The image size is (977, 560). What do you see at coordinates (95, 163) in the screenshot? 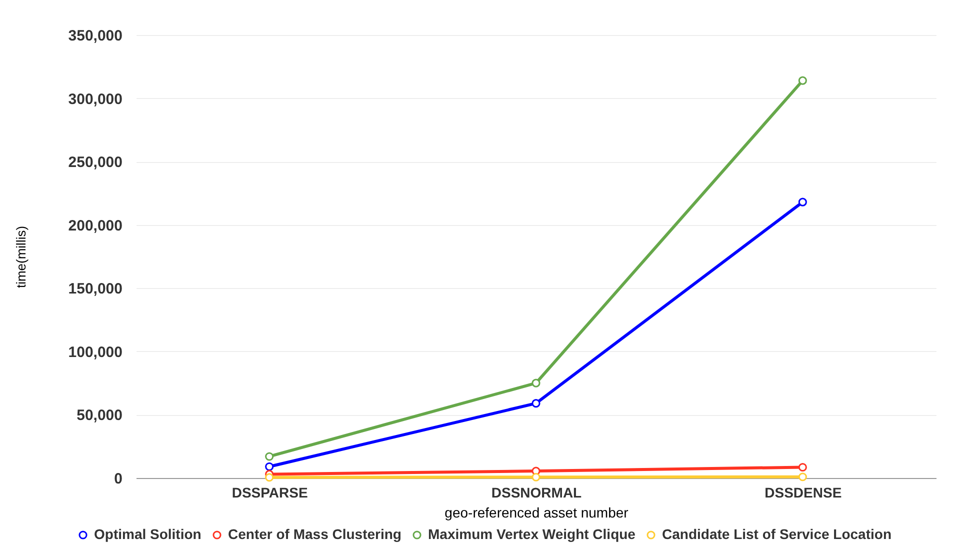
I see `y-tick-label: 250,000` at bounding box center [95, 163].